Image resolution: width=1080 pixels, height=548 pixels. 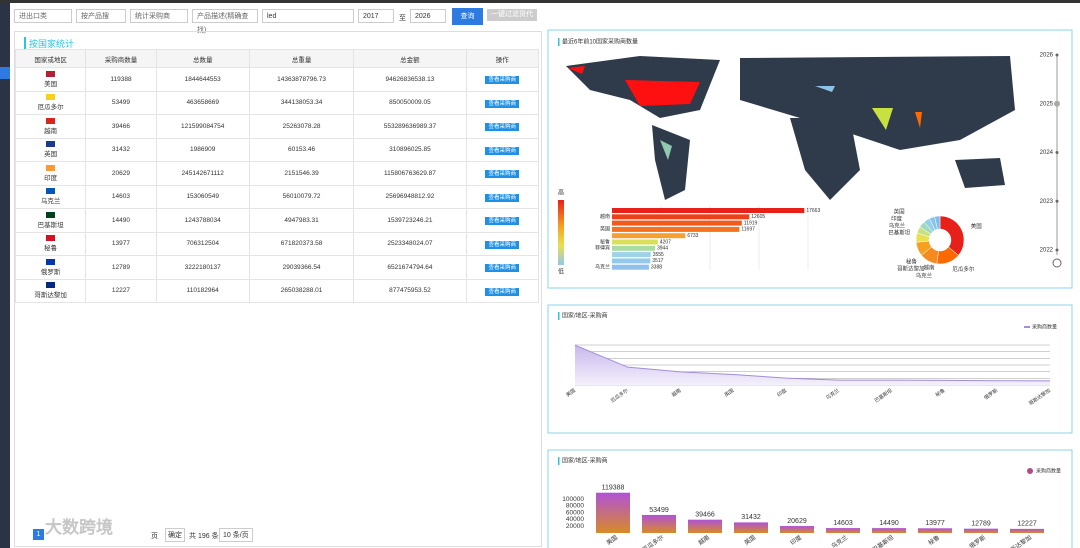 I want to click on value-label: 6733, so click(x=692, y=236).